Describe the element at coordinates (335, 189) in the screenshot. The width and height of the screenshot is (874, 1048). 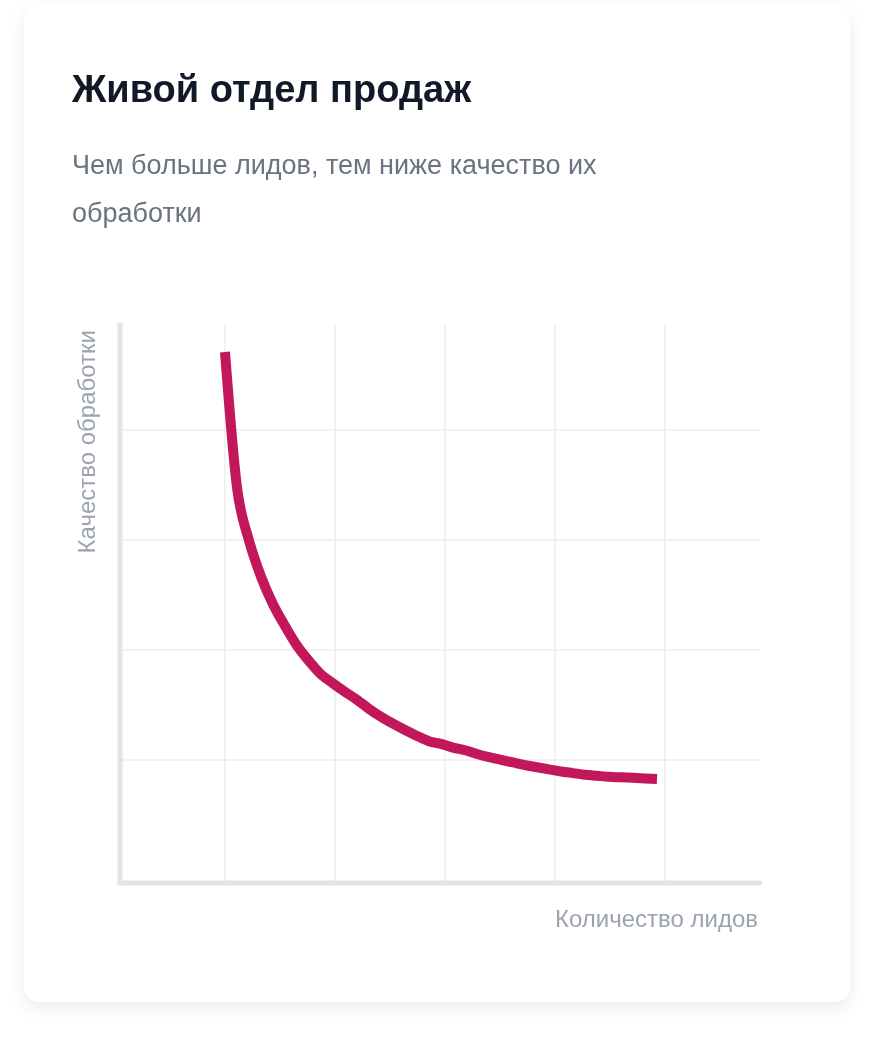
I see `chart-subtitle: Чем больше лидов, тем ниже качество их обработки` at that location.